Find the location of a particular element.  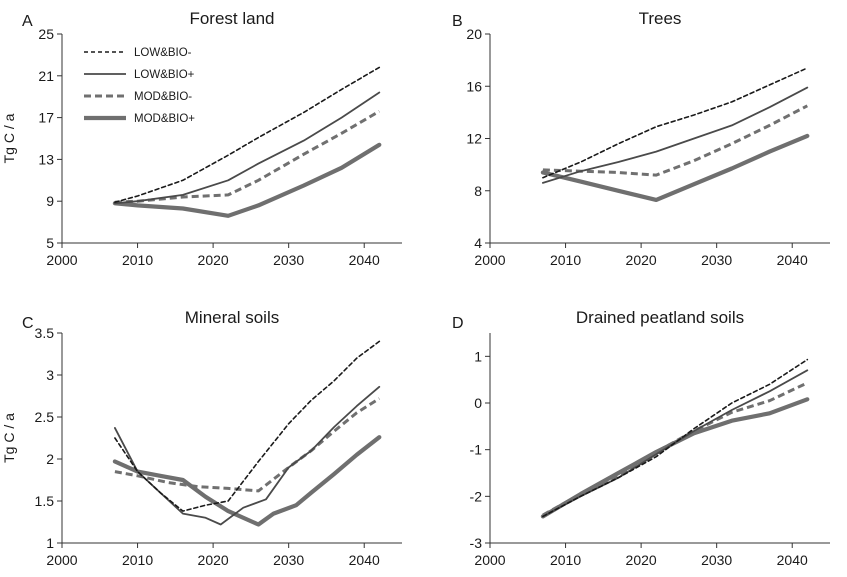

panel-d-series-low-biominus is located at coordinates (675, 438).